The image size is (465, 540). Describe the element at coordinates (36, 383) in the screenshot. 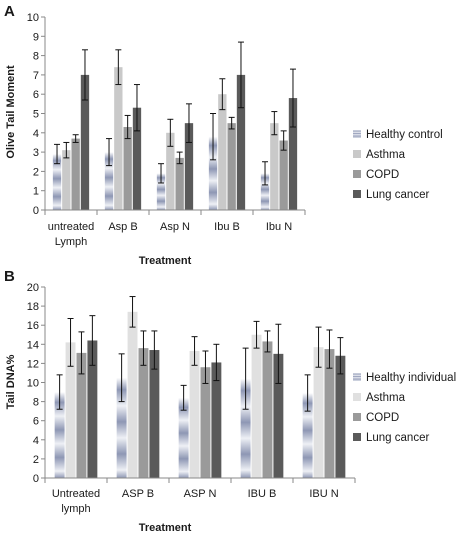

I see `y-ticks-b: 0 2 4 6 8 10 12 14 16 18 20` at that location.